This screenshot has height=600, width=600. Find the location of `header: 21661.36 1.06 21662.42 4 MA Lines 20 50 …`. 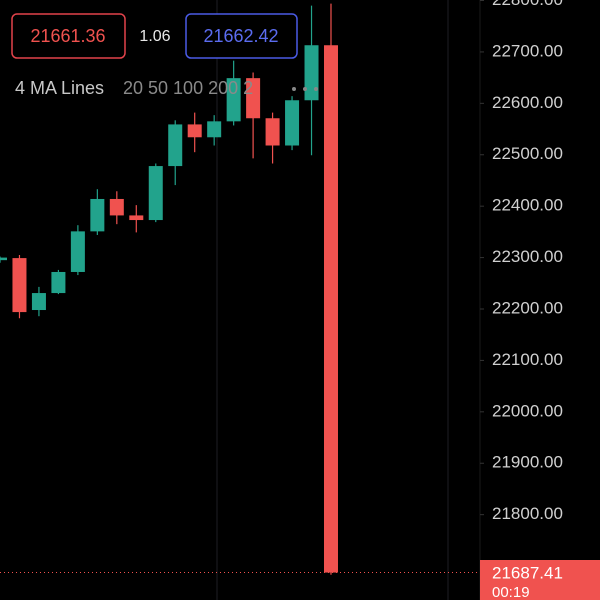

header: 21661.36 1.06 21662.42 4 MA Lines 20 50 … is located at coordinates (164, 55).